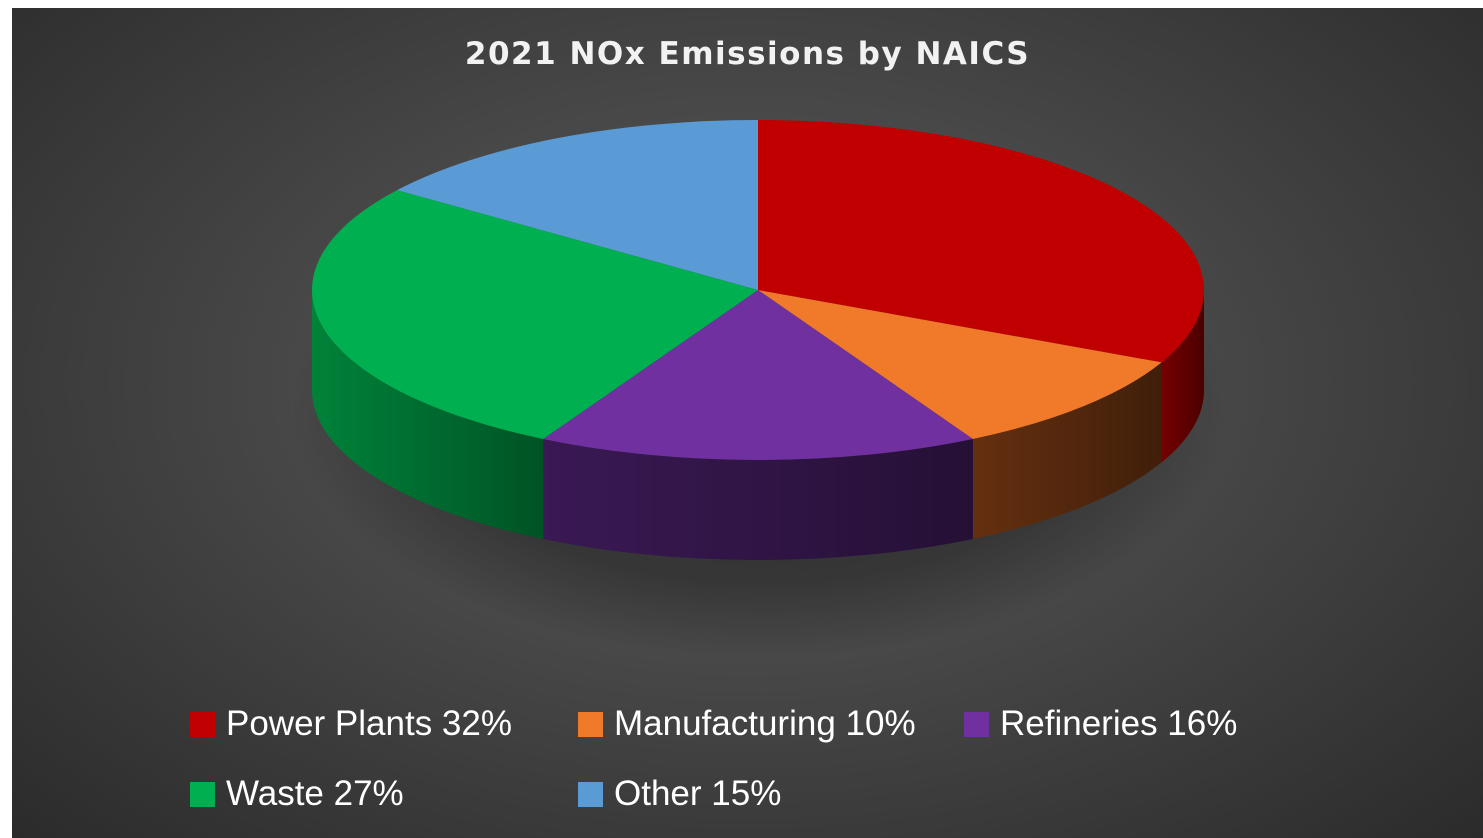 The width and height of the screenshot is (1483, 838). What do you see at coordinates (960, 364) in the screenshot?
I see `pie-slice-manufacturing` at bounding box center [960, 364].